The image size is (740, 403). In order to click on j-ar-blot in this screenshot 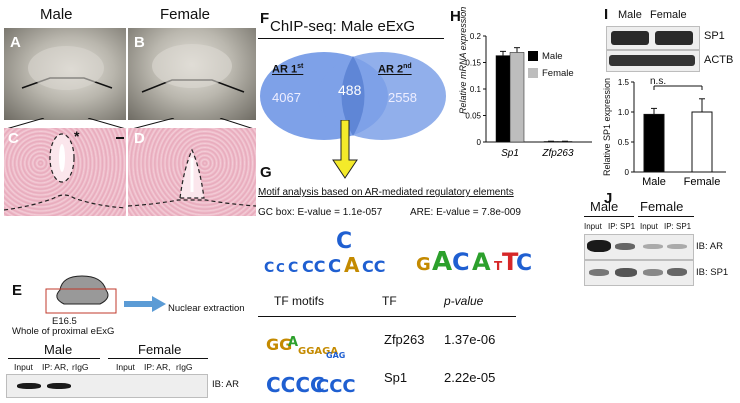, I will do `click(639, 247)`.